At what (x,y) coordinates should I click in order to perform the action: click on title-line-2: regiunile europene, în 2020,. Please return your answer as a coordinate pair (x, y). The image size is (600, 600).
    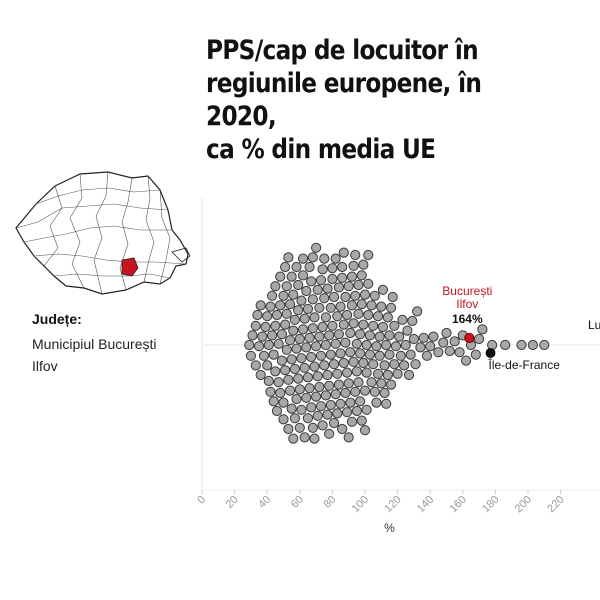
    Looking at the image, I should click on (344, 100).